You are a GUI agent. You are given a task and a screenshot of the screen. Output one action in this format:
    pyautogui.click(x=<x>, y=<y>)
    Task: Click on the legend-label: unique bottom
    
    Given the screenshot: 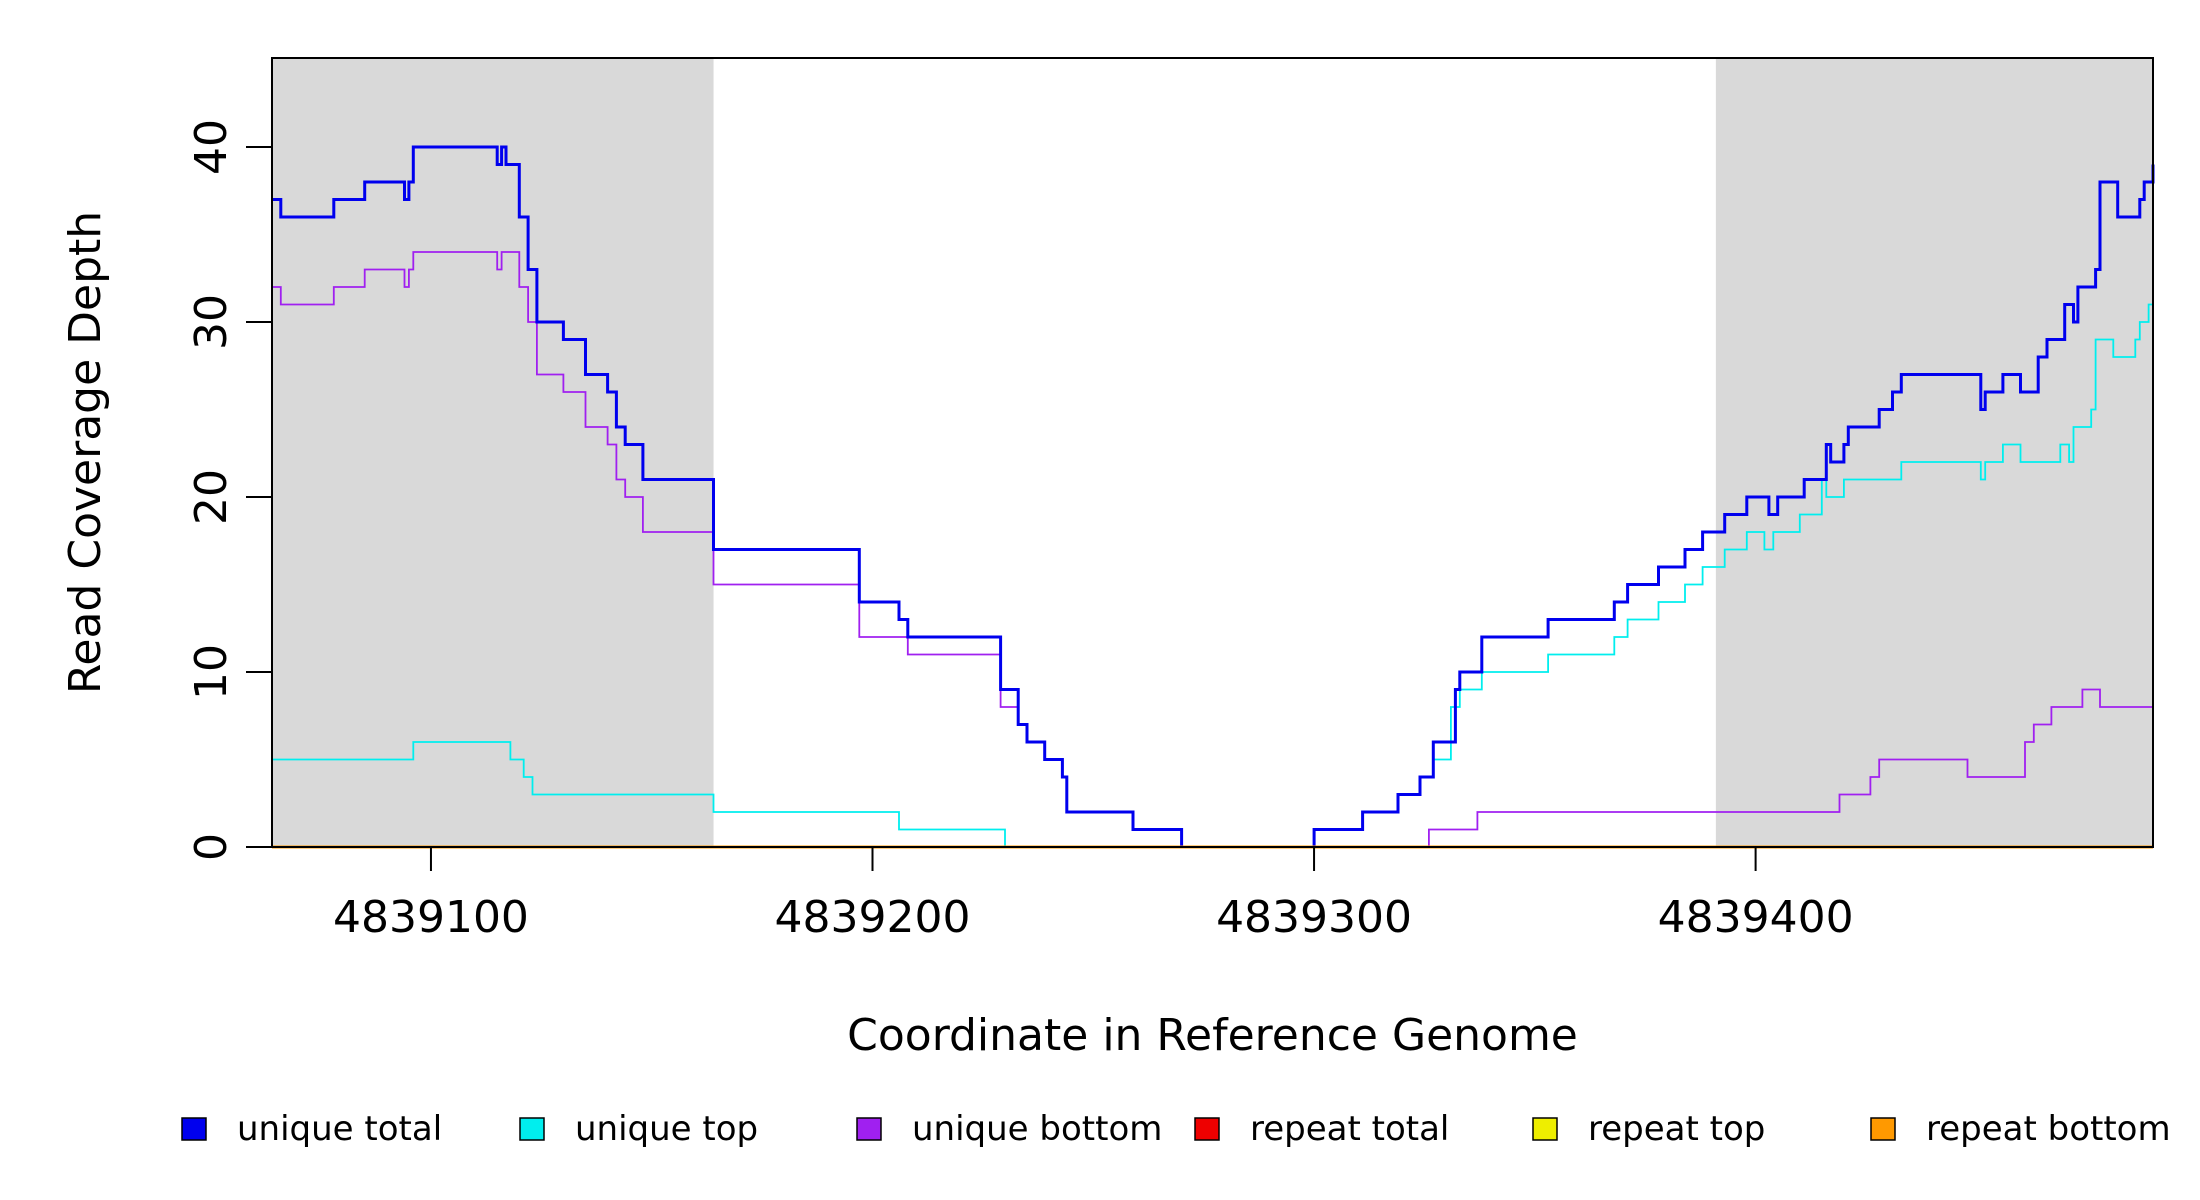 What is the action you would take?
    pyautogui.click(x=1037, y=1129)
    